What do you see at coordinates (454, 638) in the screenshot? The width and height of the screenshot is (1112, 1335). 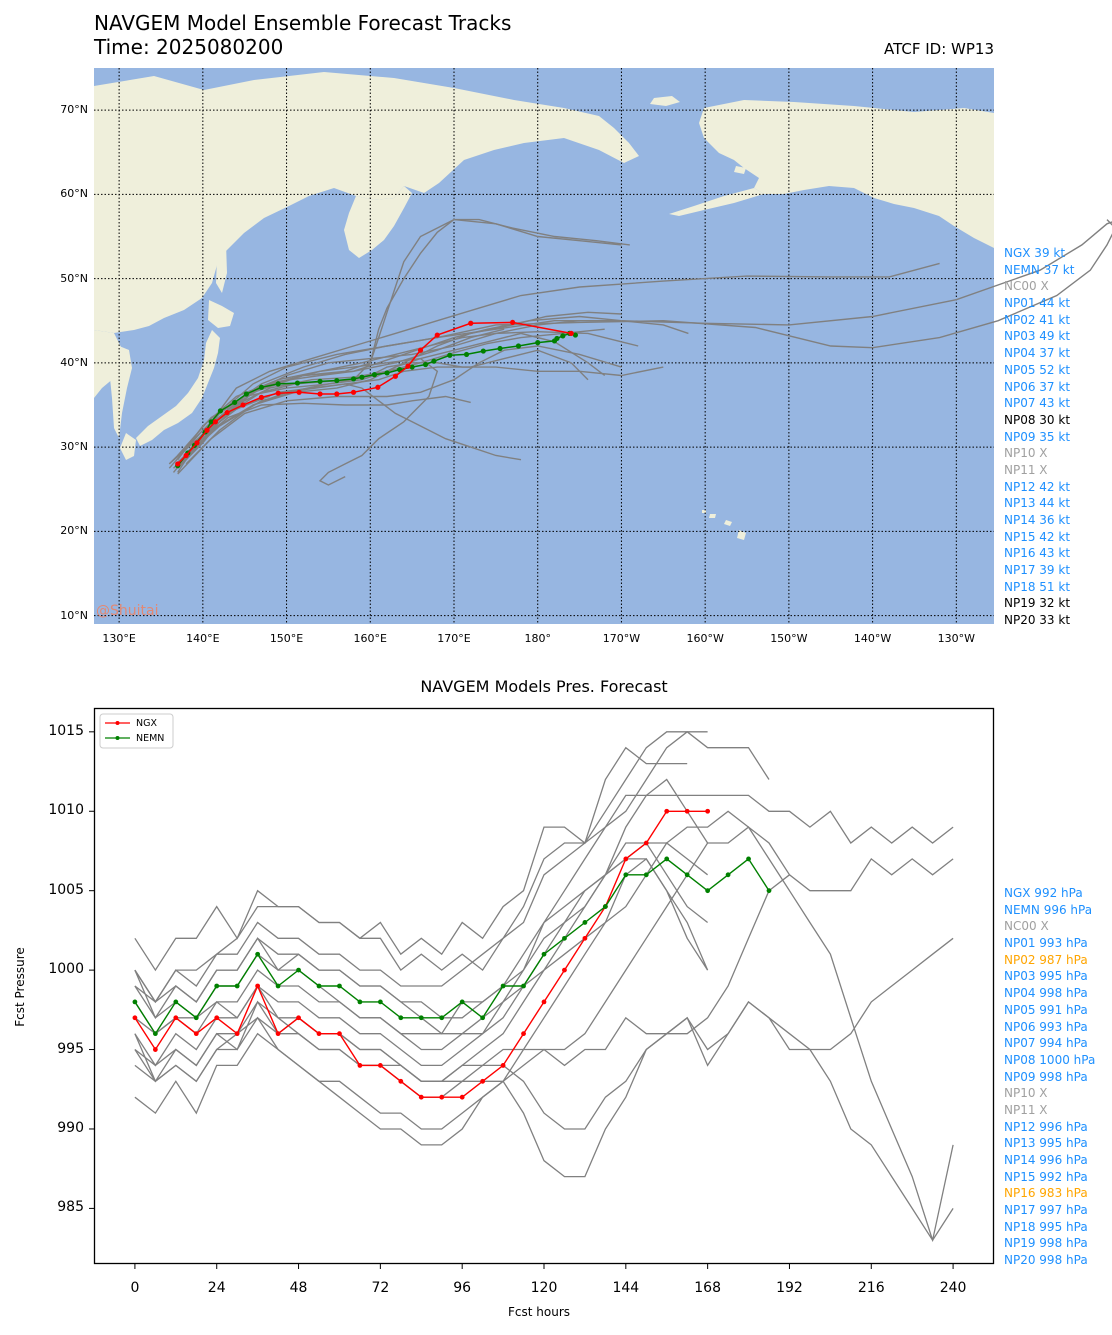 I see `lon-tick-label: 170°E` at bounding box center [454, 638].